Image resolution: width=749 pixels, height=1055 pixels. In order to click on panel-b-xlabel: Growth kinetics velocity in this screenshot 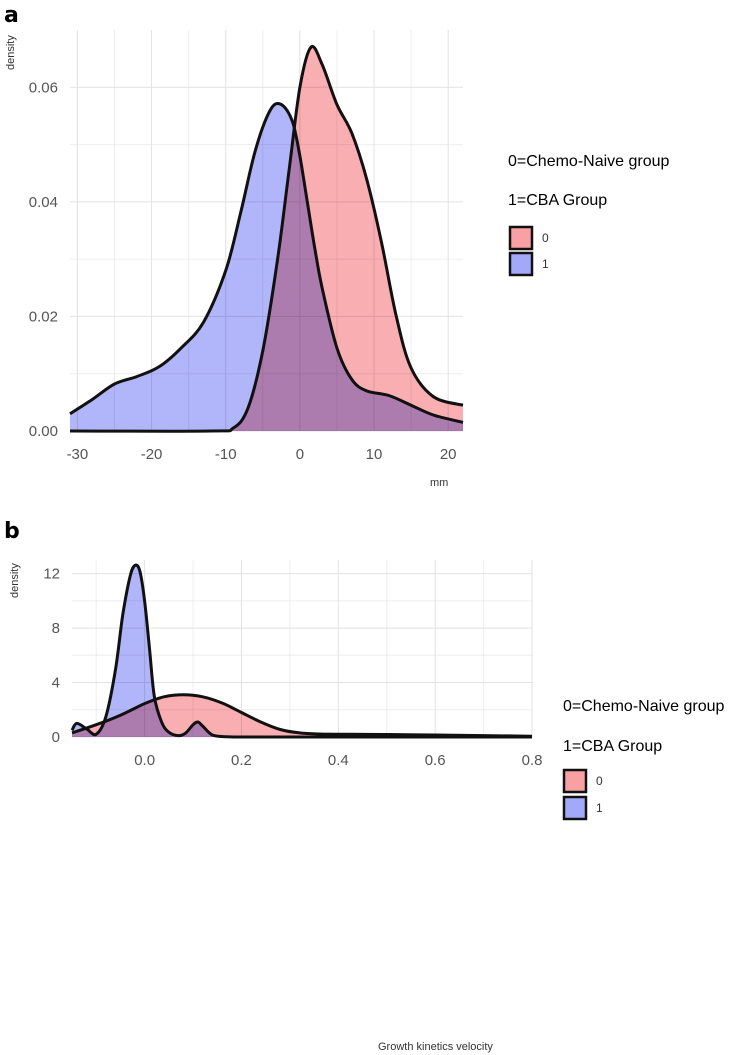, I will do `click(435, 1047)`.